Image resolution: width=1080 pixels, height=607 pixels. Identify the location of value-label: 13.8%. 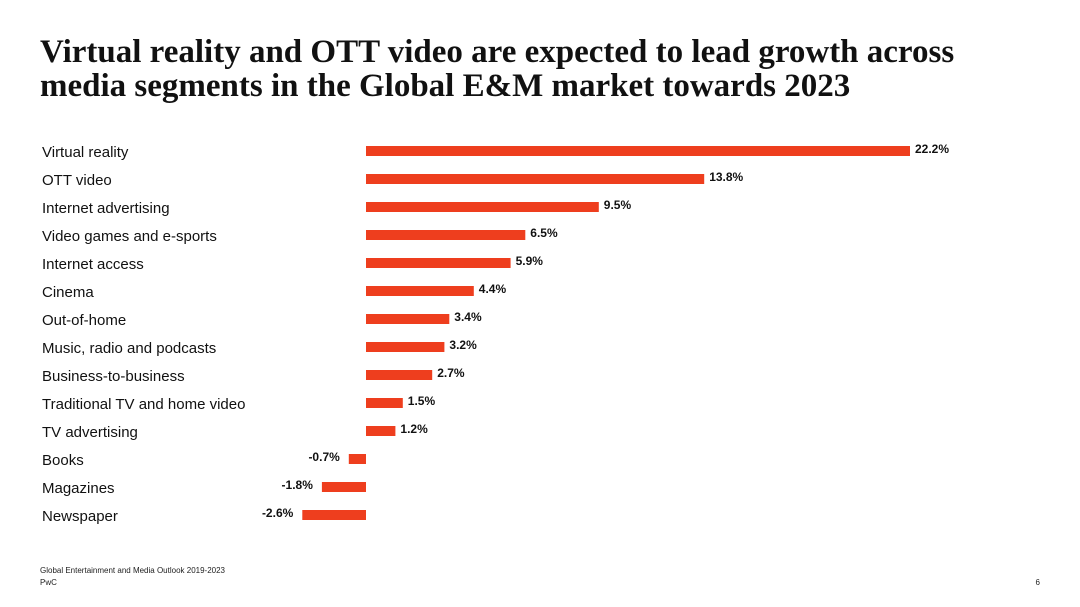
(726, 177).